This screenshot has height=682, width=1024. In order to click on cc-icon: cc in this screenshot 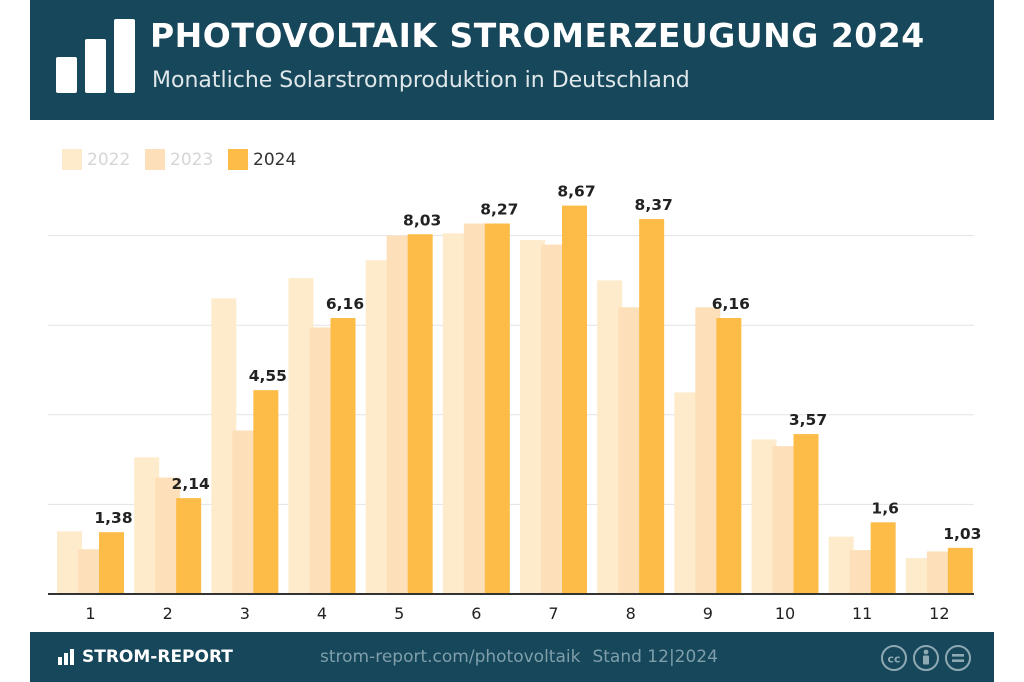, I will do `click(894, 658)`.